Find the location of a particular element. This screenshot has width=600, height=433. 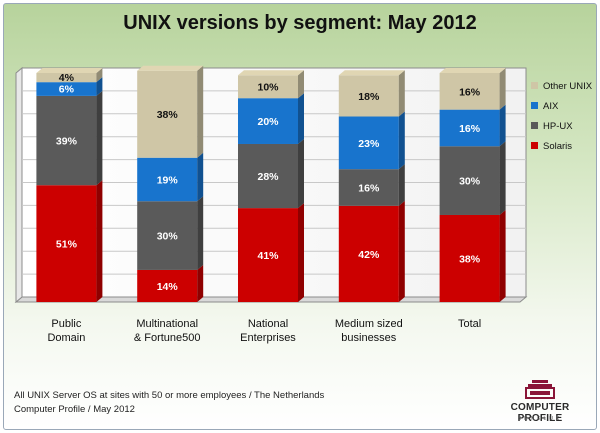

data-label-aix-4: 16% is located at coordinates (470, 129).